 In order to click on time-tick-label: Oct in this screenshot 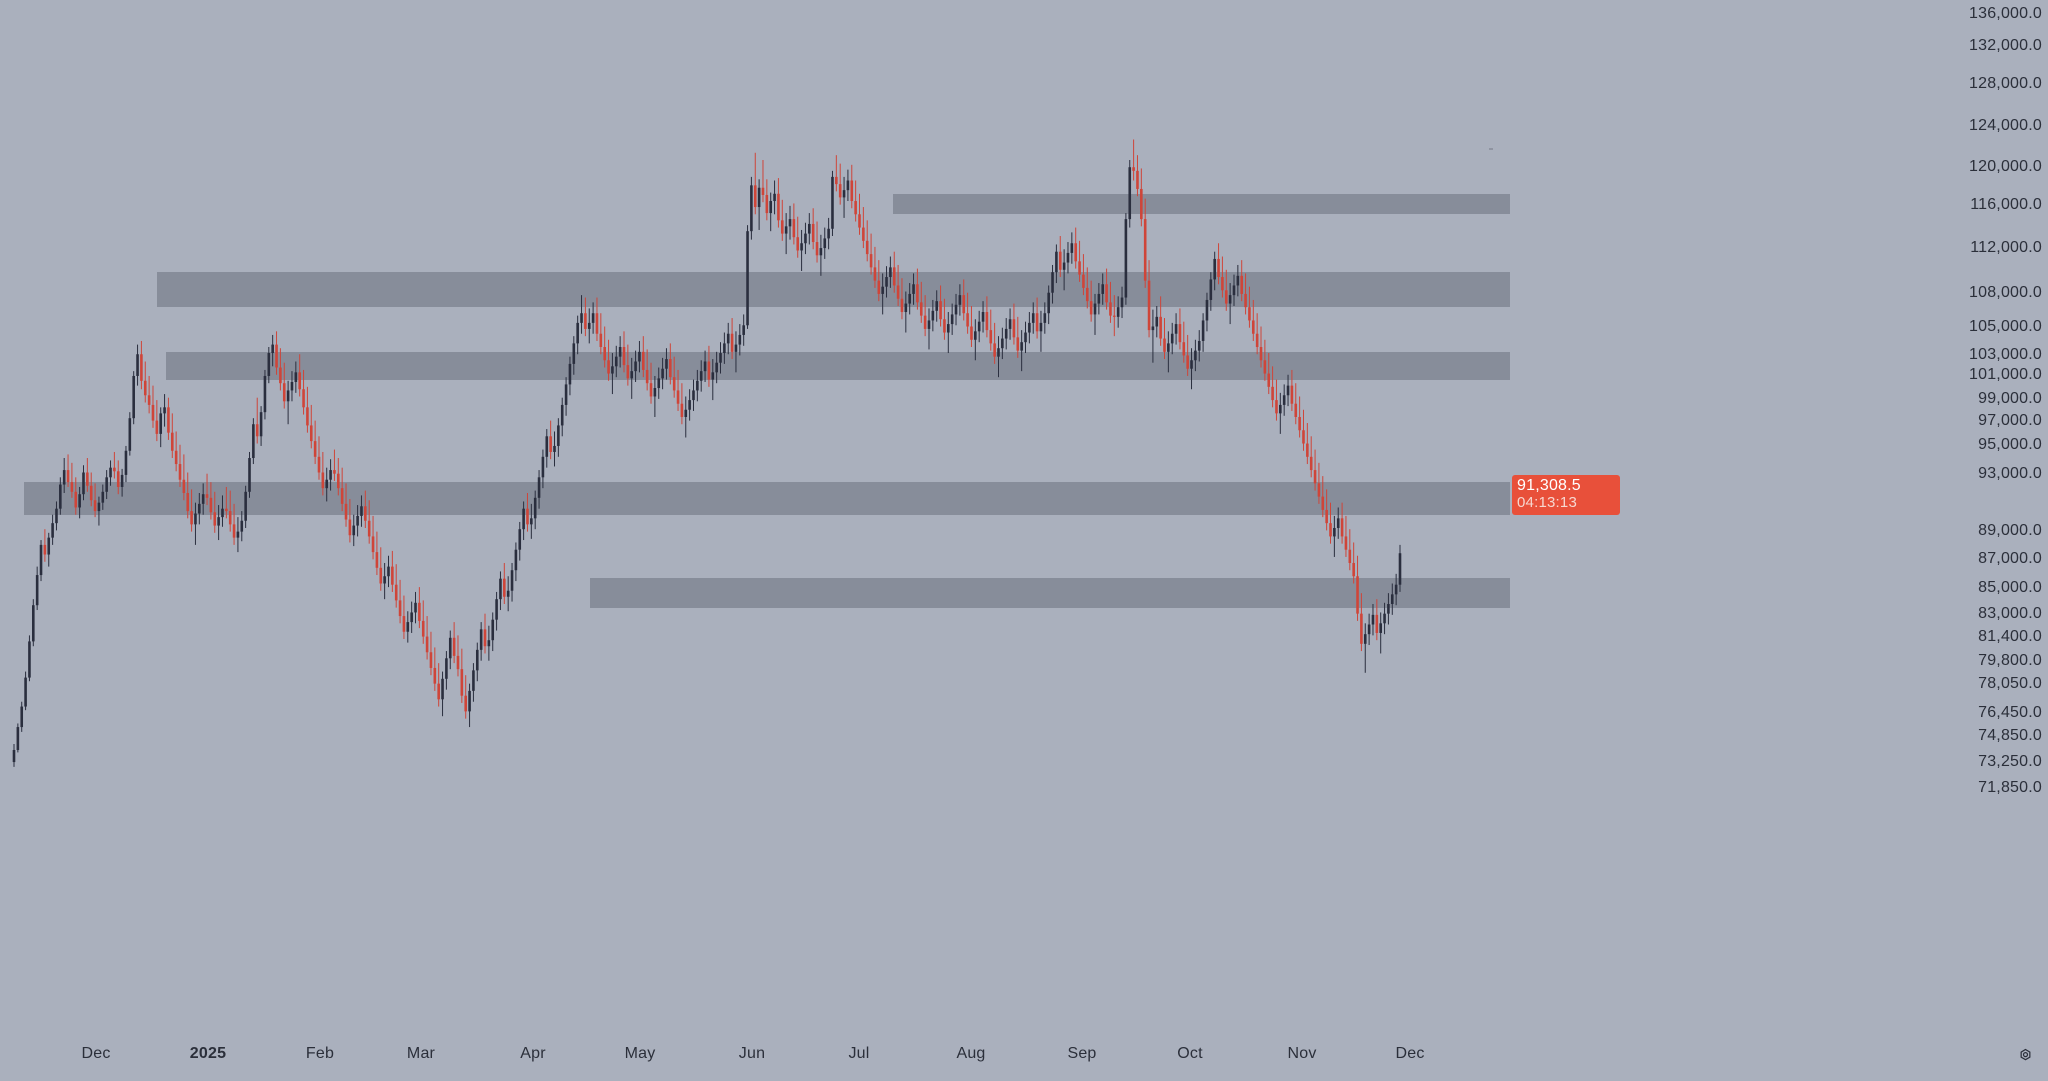, I will do `click(1190, 1053)`.